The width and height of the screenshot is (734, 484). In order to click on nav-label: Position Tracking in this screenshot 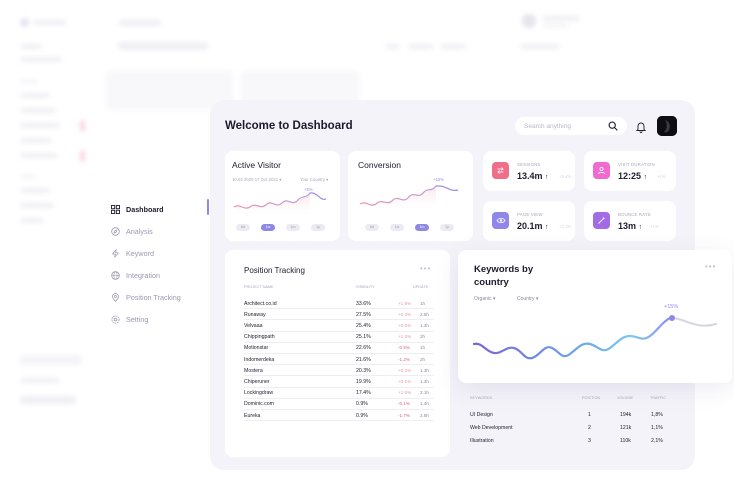, I will do `click(153, 297)`.